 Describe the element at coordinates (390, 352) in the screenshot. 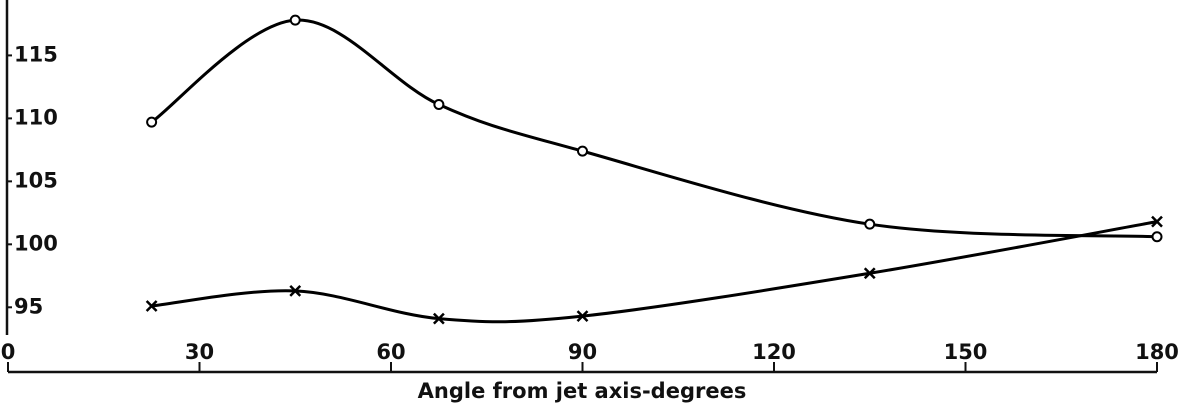

I see `x-tick-label: 60` at that location.